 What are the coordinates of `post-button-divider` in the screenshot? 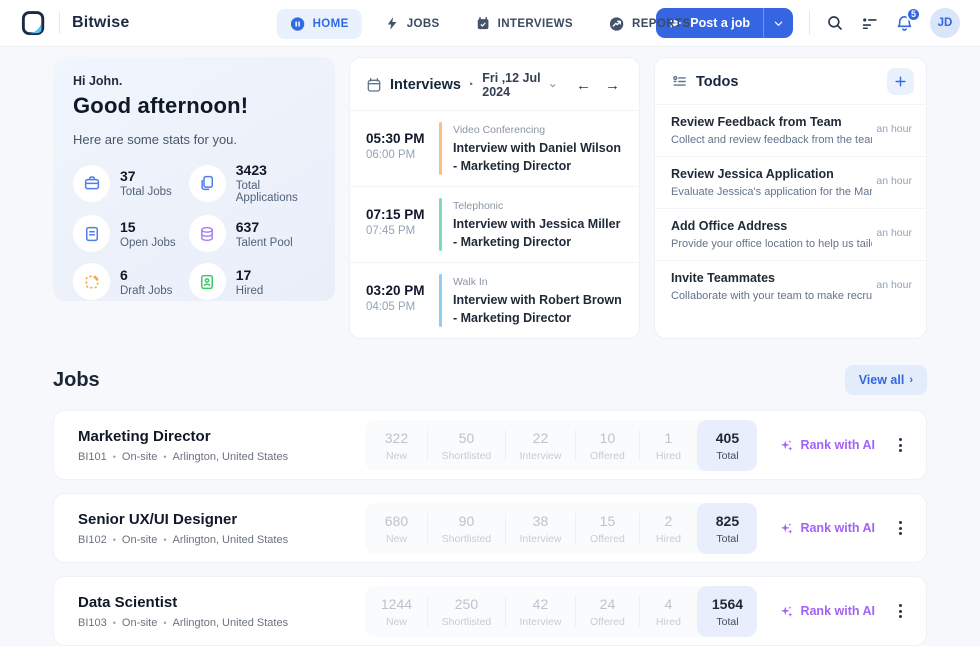 It's located at (763, 23).